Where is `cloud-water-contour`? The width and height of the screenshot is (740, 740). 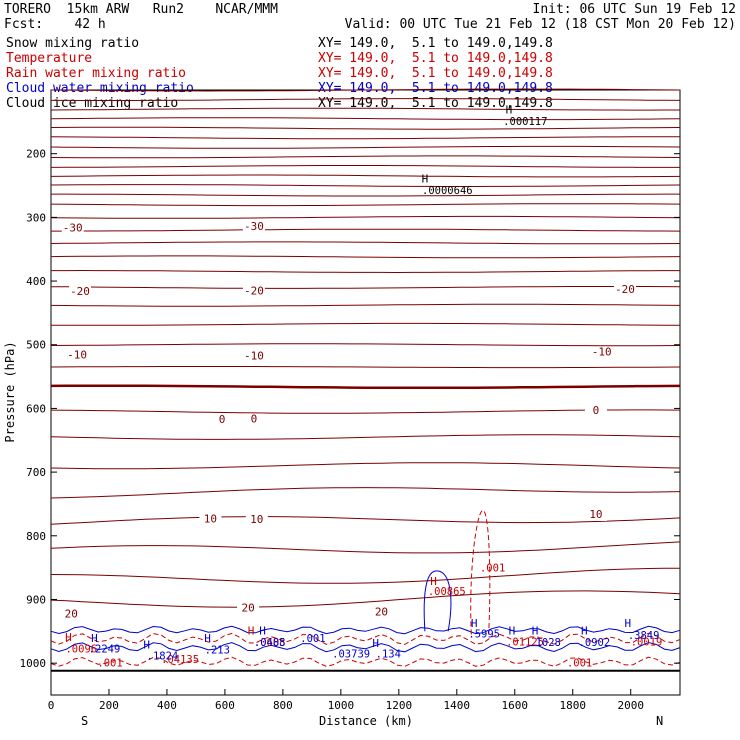 cloud-water-contour is located at coordinates (365, 647).